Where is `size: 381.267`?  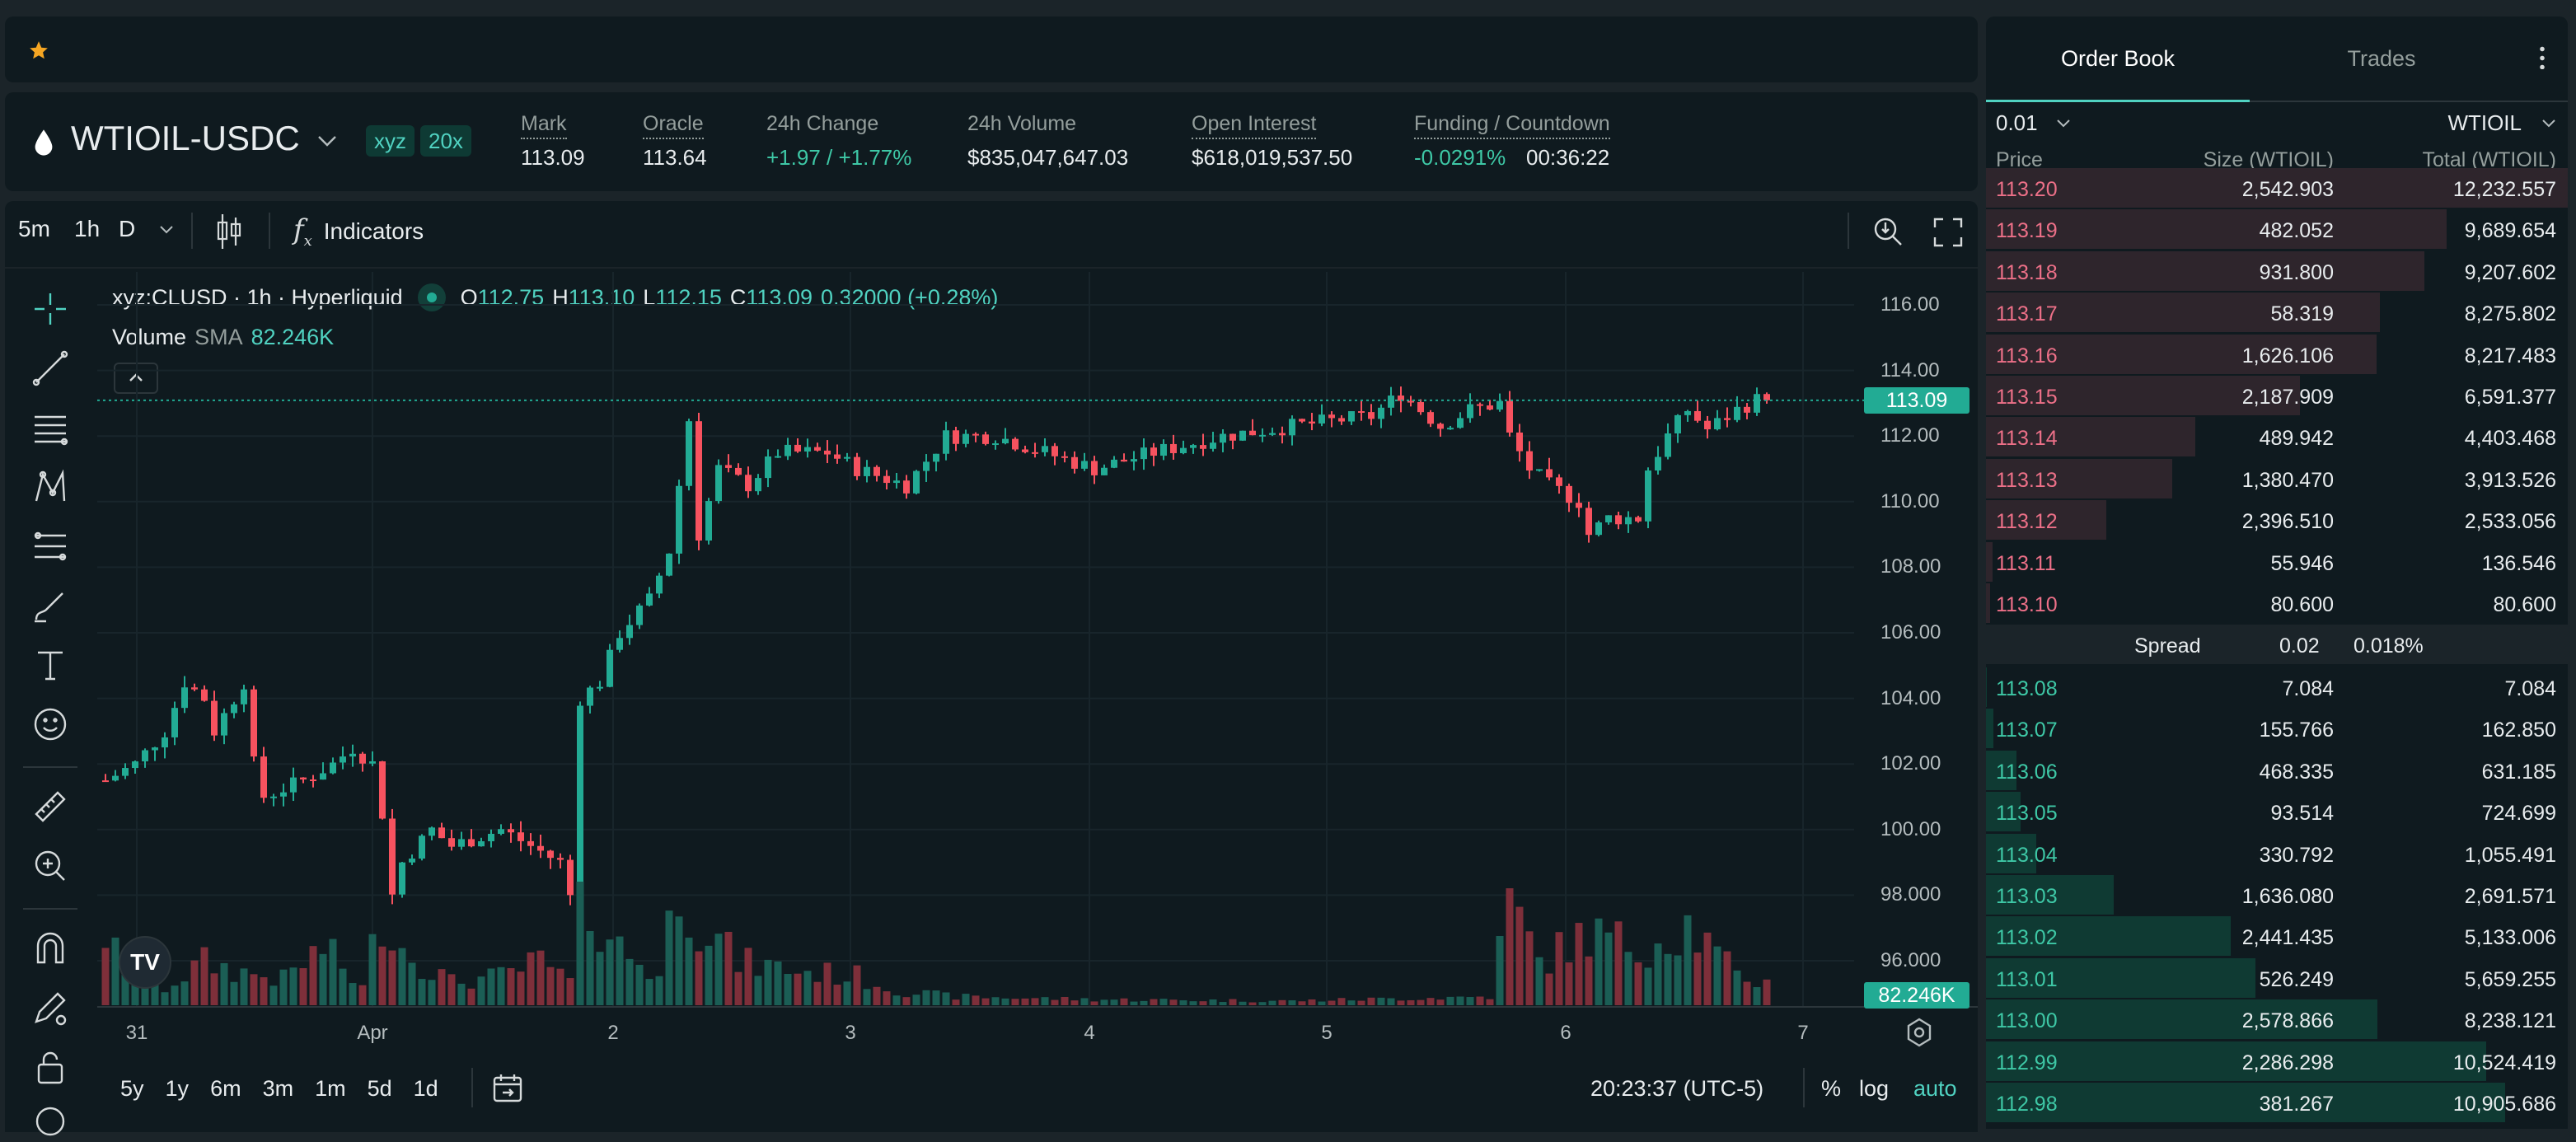 size: 381.267 is located at coordinates (2296, 1104).